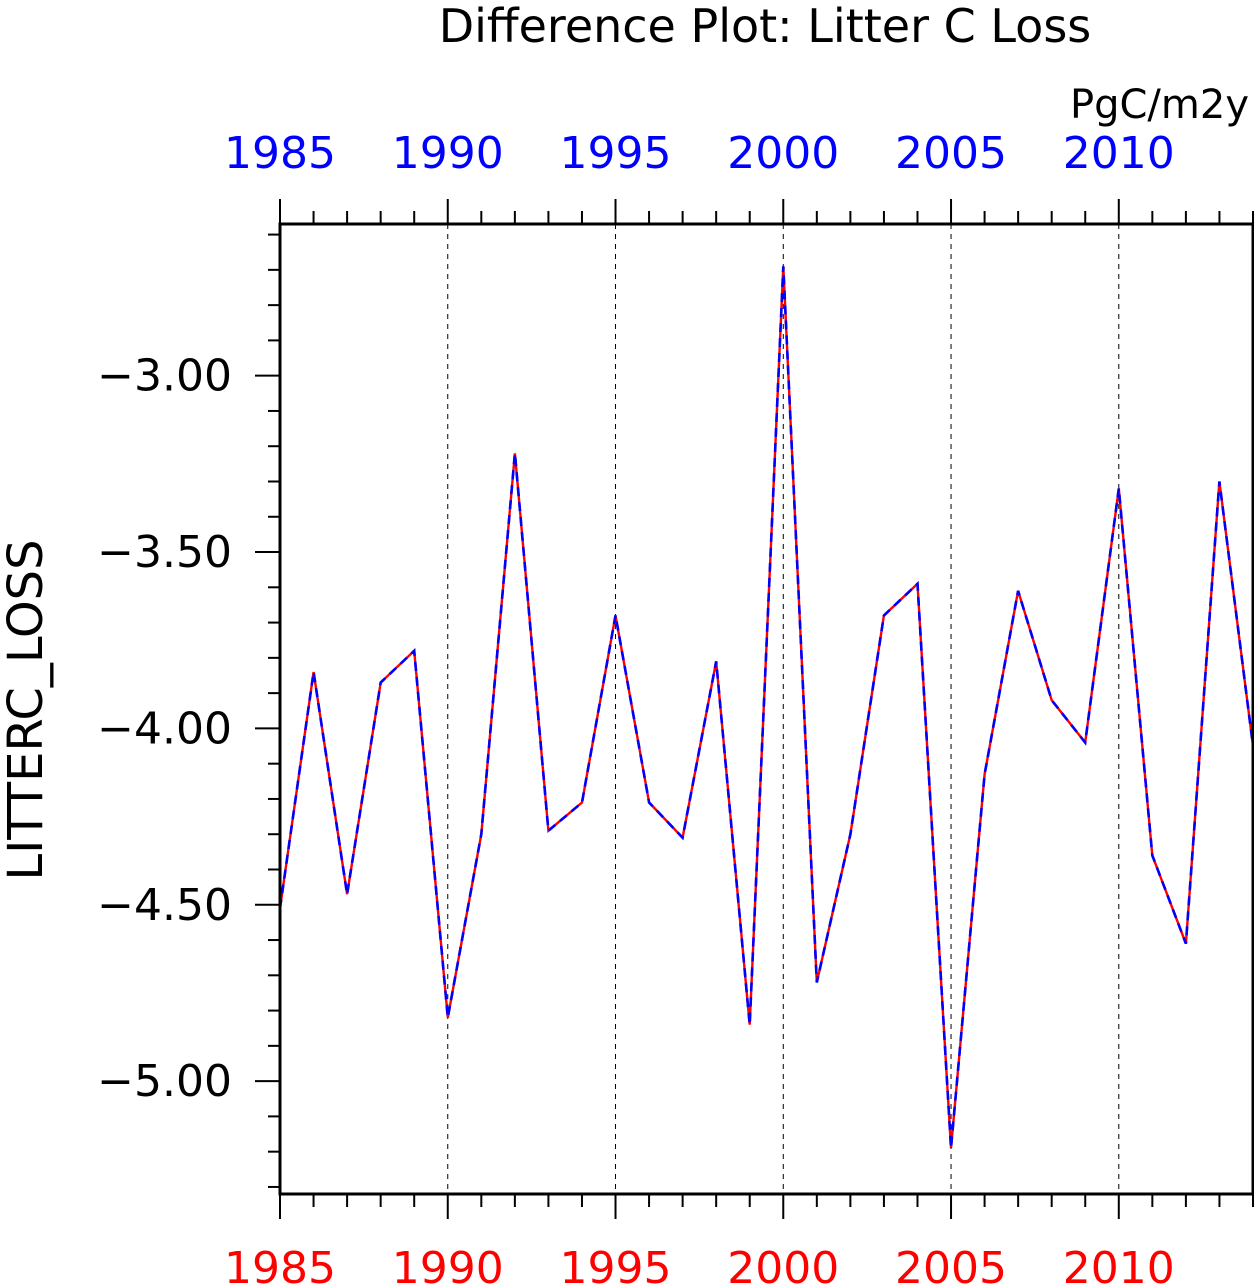  I want to click on y-tick-label: −4.00, so click(164, 728).